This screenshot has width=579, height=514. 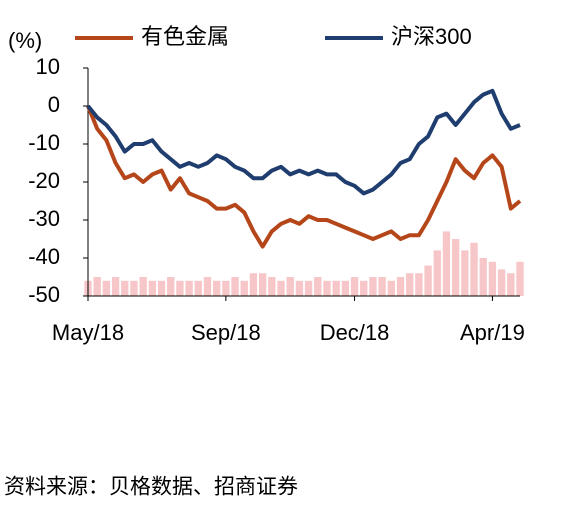 I want to click on legend-label: 有色金属, so click(x=185, y=36).